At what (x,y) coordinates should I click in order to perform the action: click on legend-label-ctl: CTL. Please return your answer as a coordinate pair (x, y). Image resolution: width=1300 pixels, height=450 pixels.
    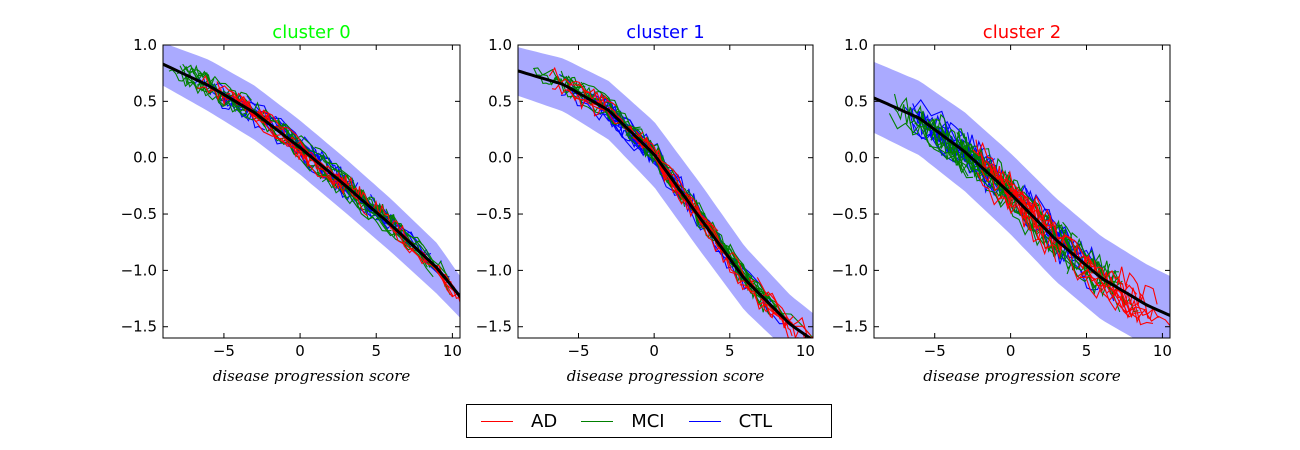
    Looking at the image, I should click on (755, 421).